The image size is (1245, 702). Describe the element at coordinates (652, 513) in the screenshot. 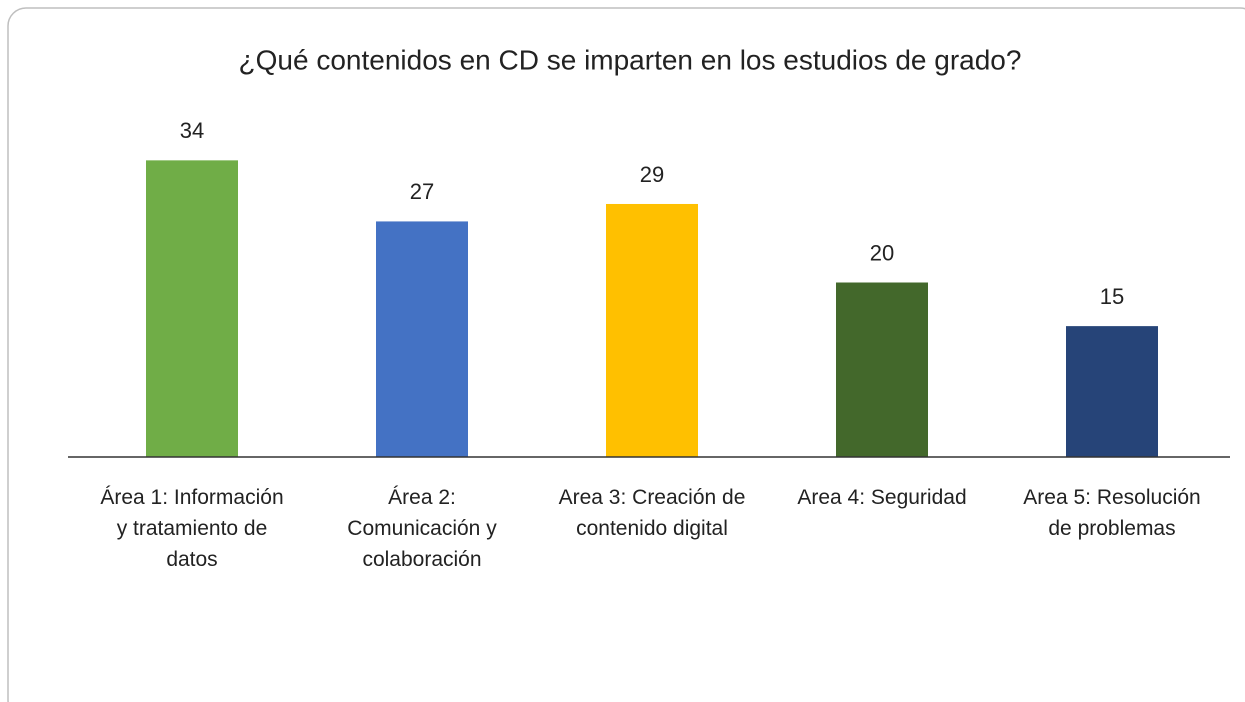

I see `x-tick-label: Area 3: Creación de contenido digital` at that location.